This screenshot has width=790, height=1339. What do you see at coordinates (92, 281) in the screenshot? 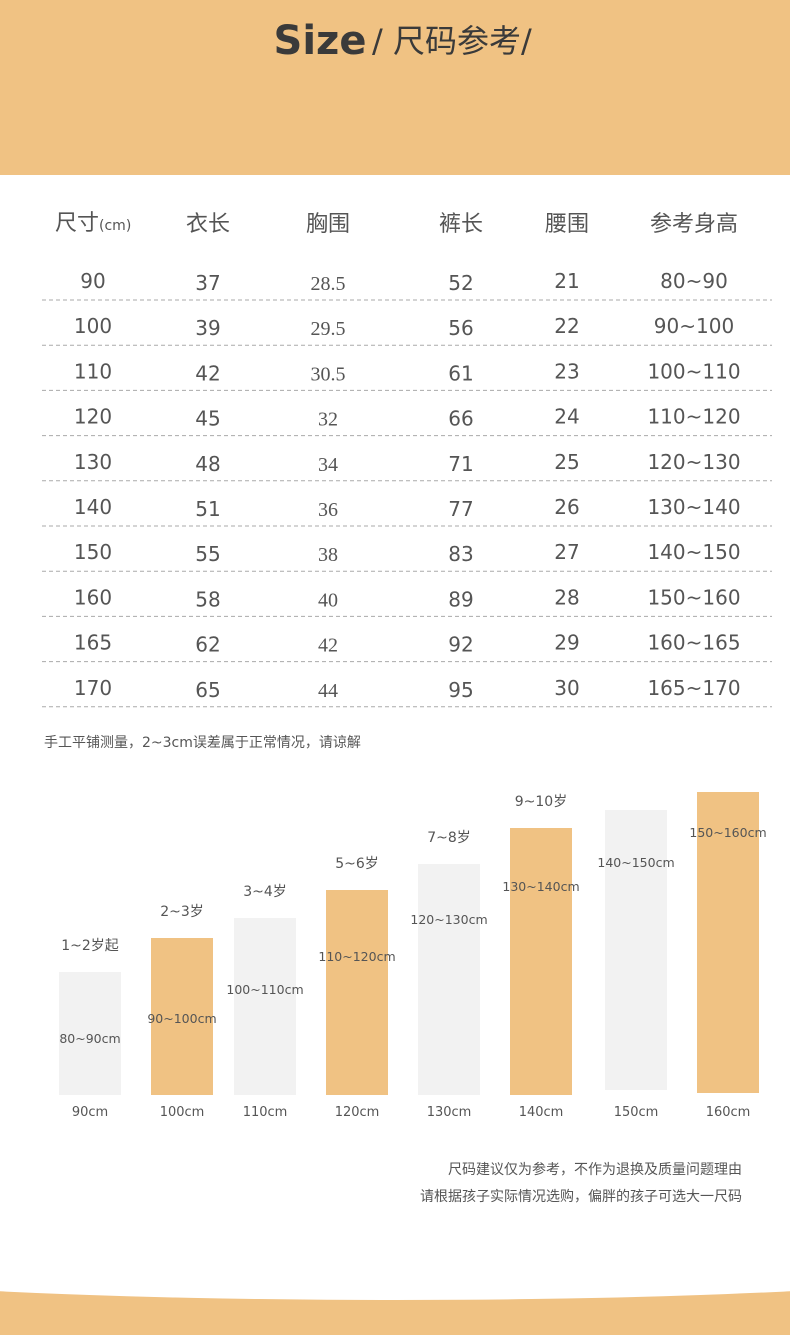
I see `cell: 90` at bounding box center [92, 281].